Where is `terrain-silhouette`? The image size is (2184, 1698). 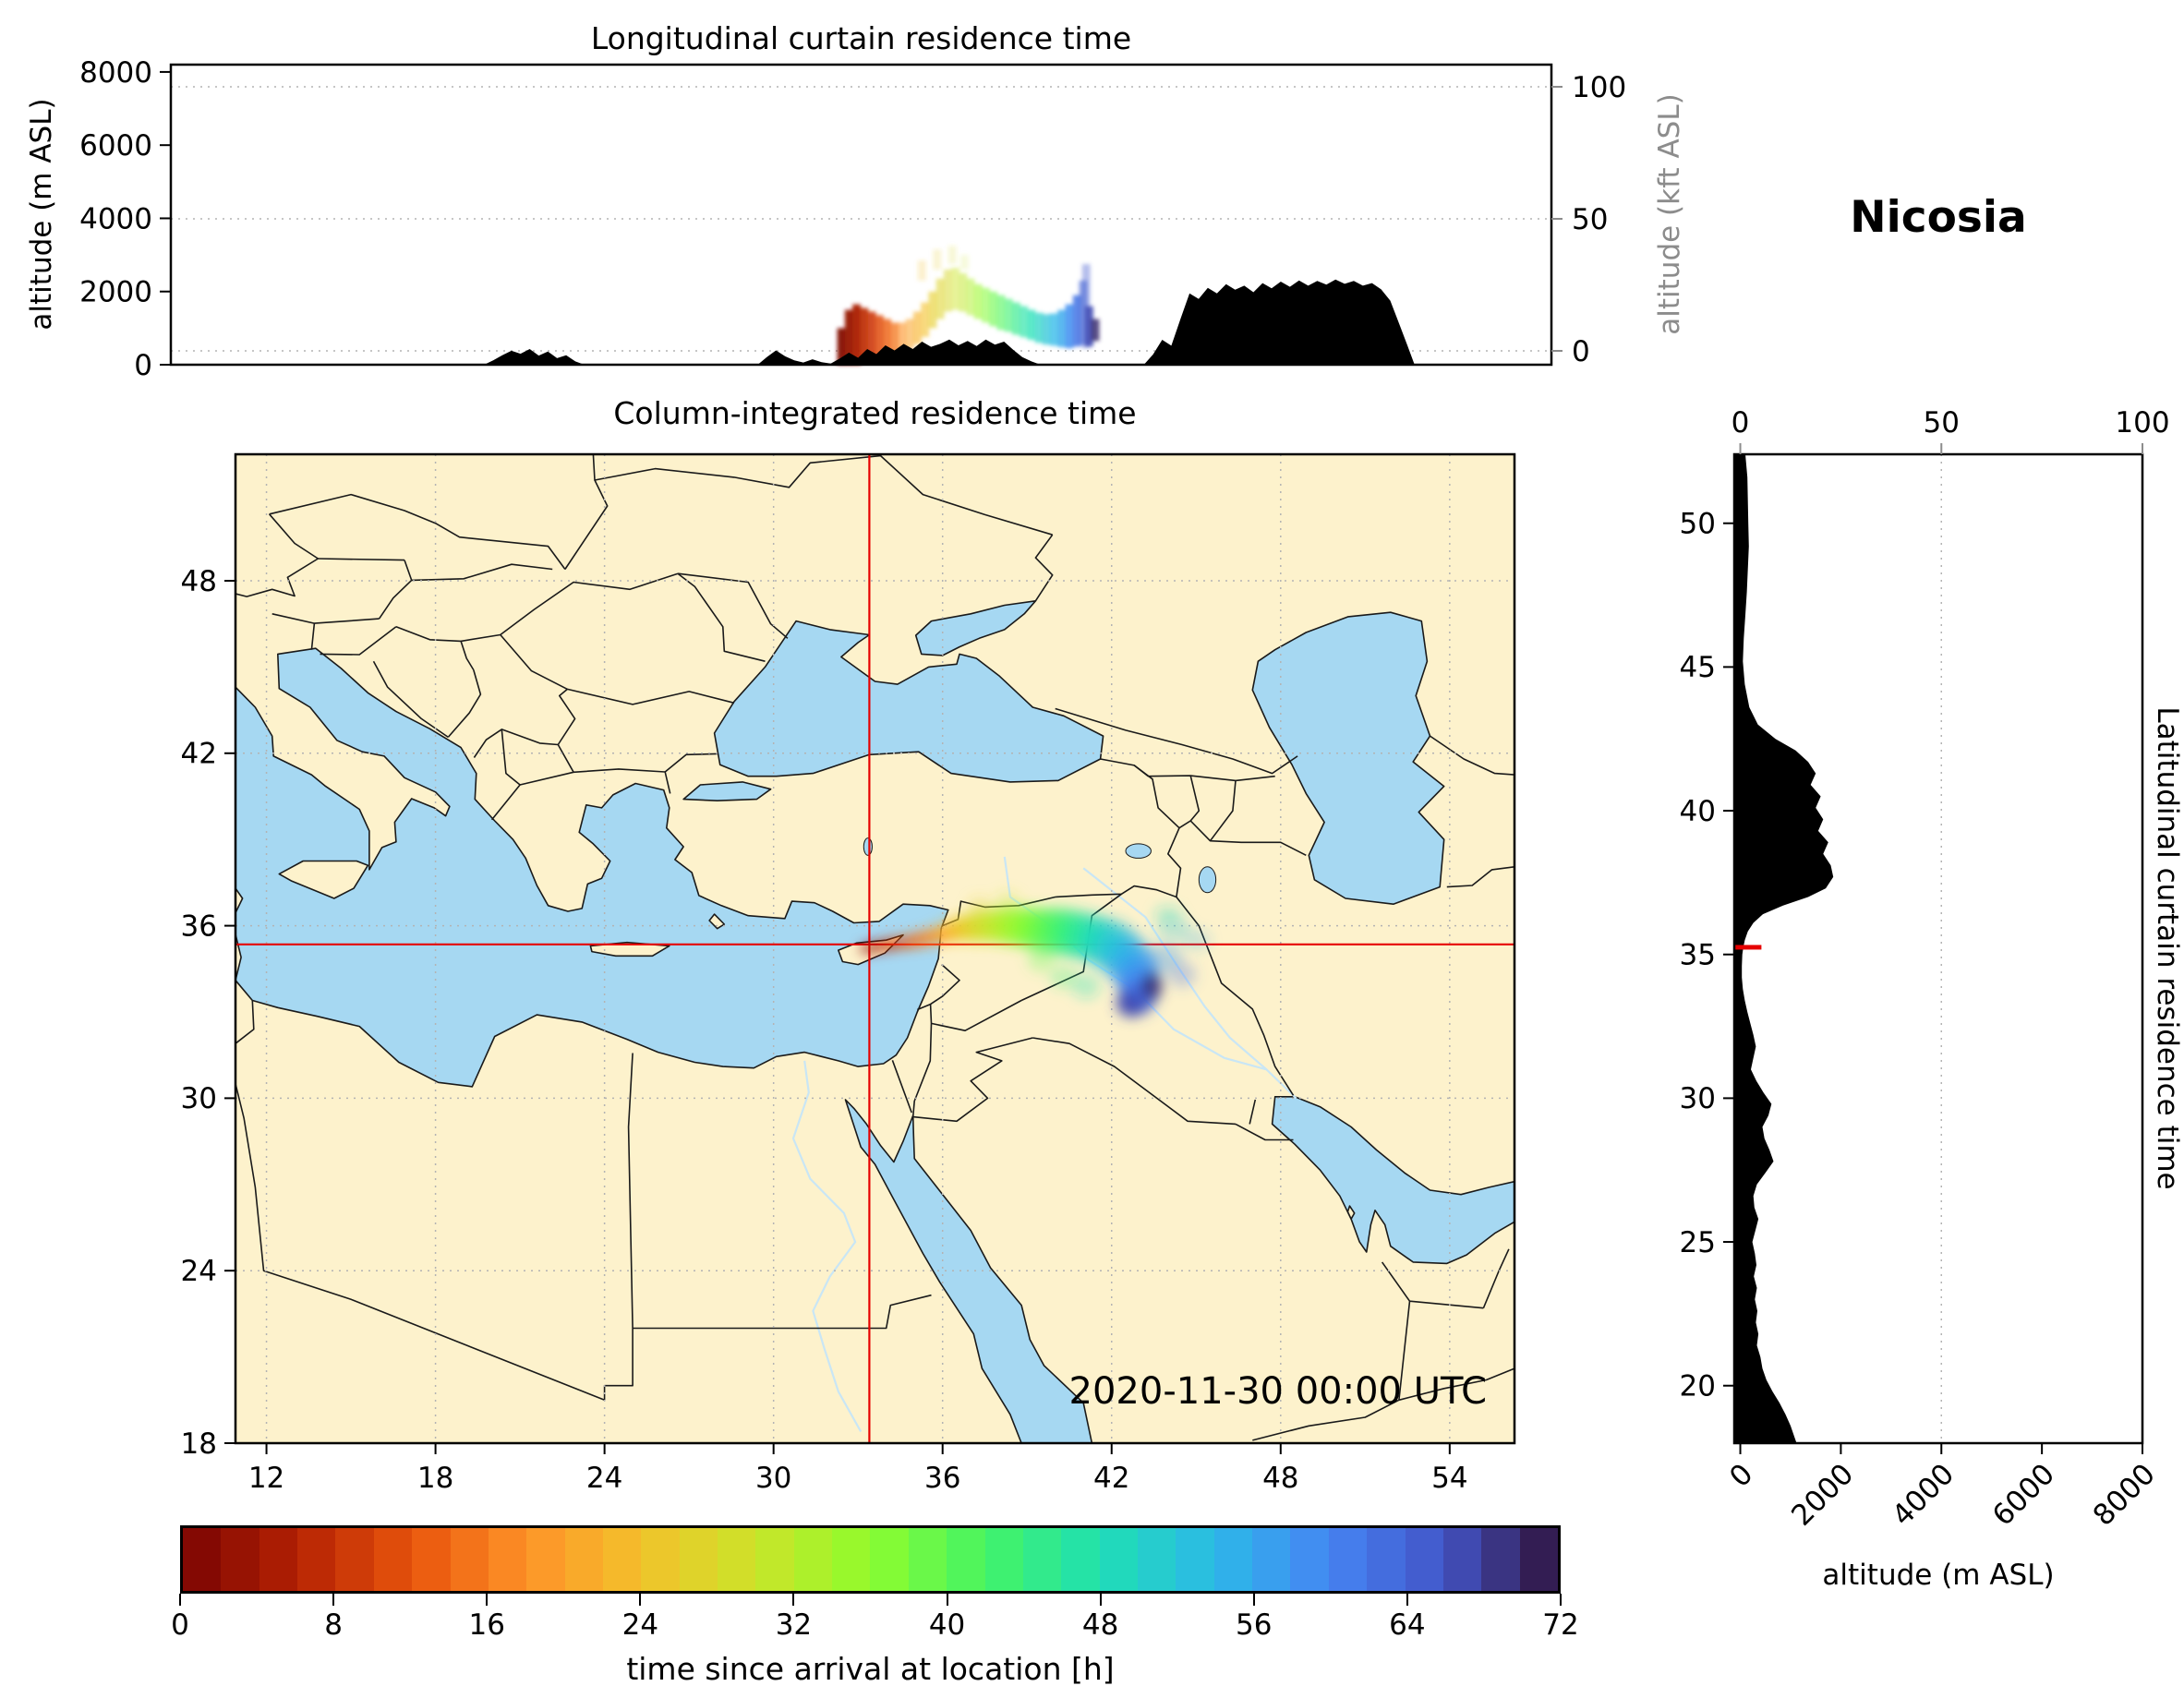
terrain-silhouette is located at coordinates (1784, 948).